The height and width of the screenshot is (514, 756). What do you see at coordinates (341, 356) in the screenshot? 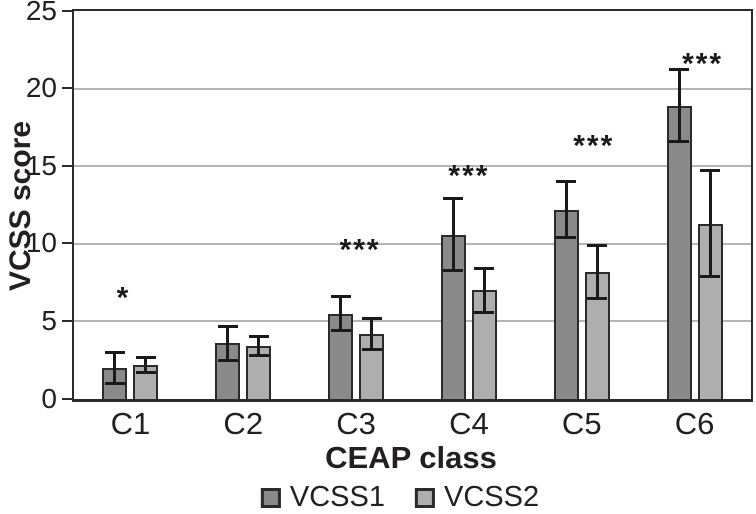
I see `bar-vcss1-c3` at bounding box center [341, 356].